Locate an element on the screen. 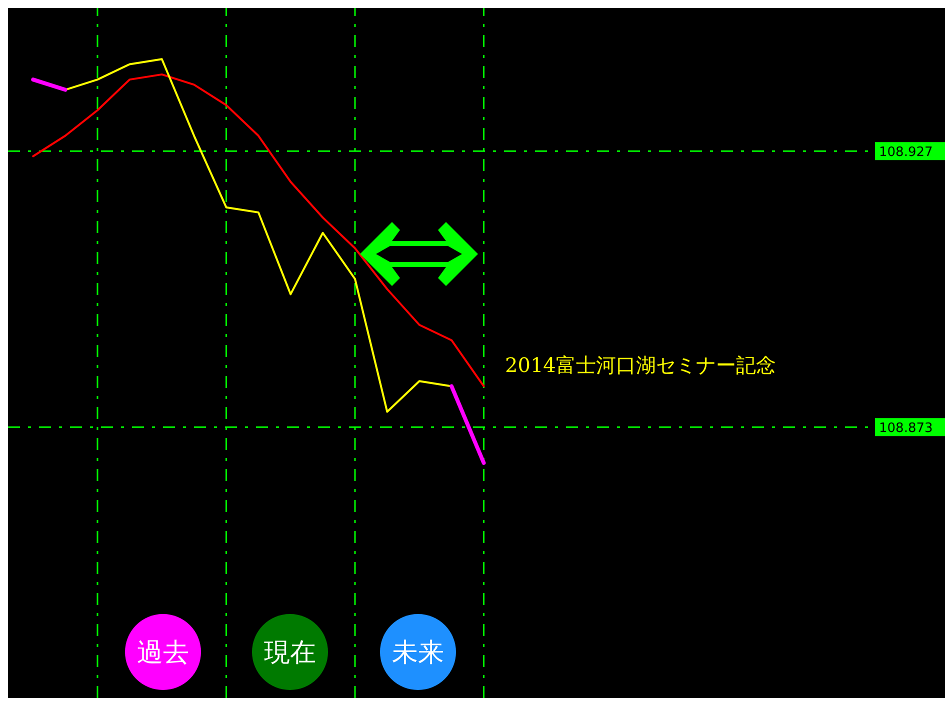  ref-line-label: 108.873 is located at coordinates (906, 428).